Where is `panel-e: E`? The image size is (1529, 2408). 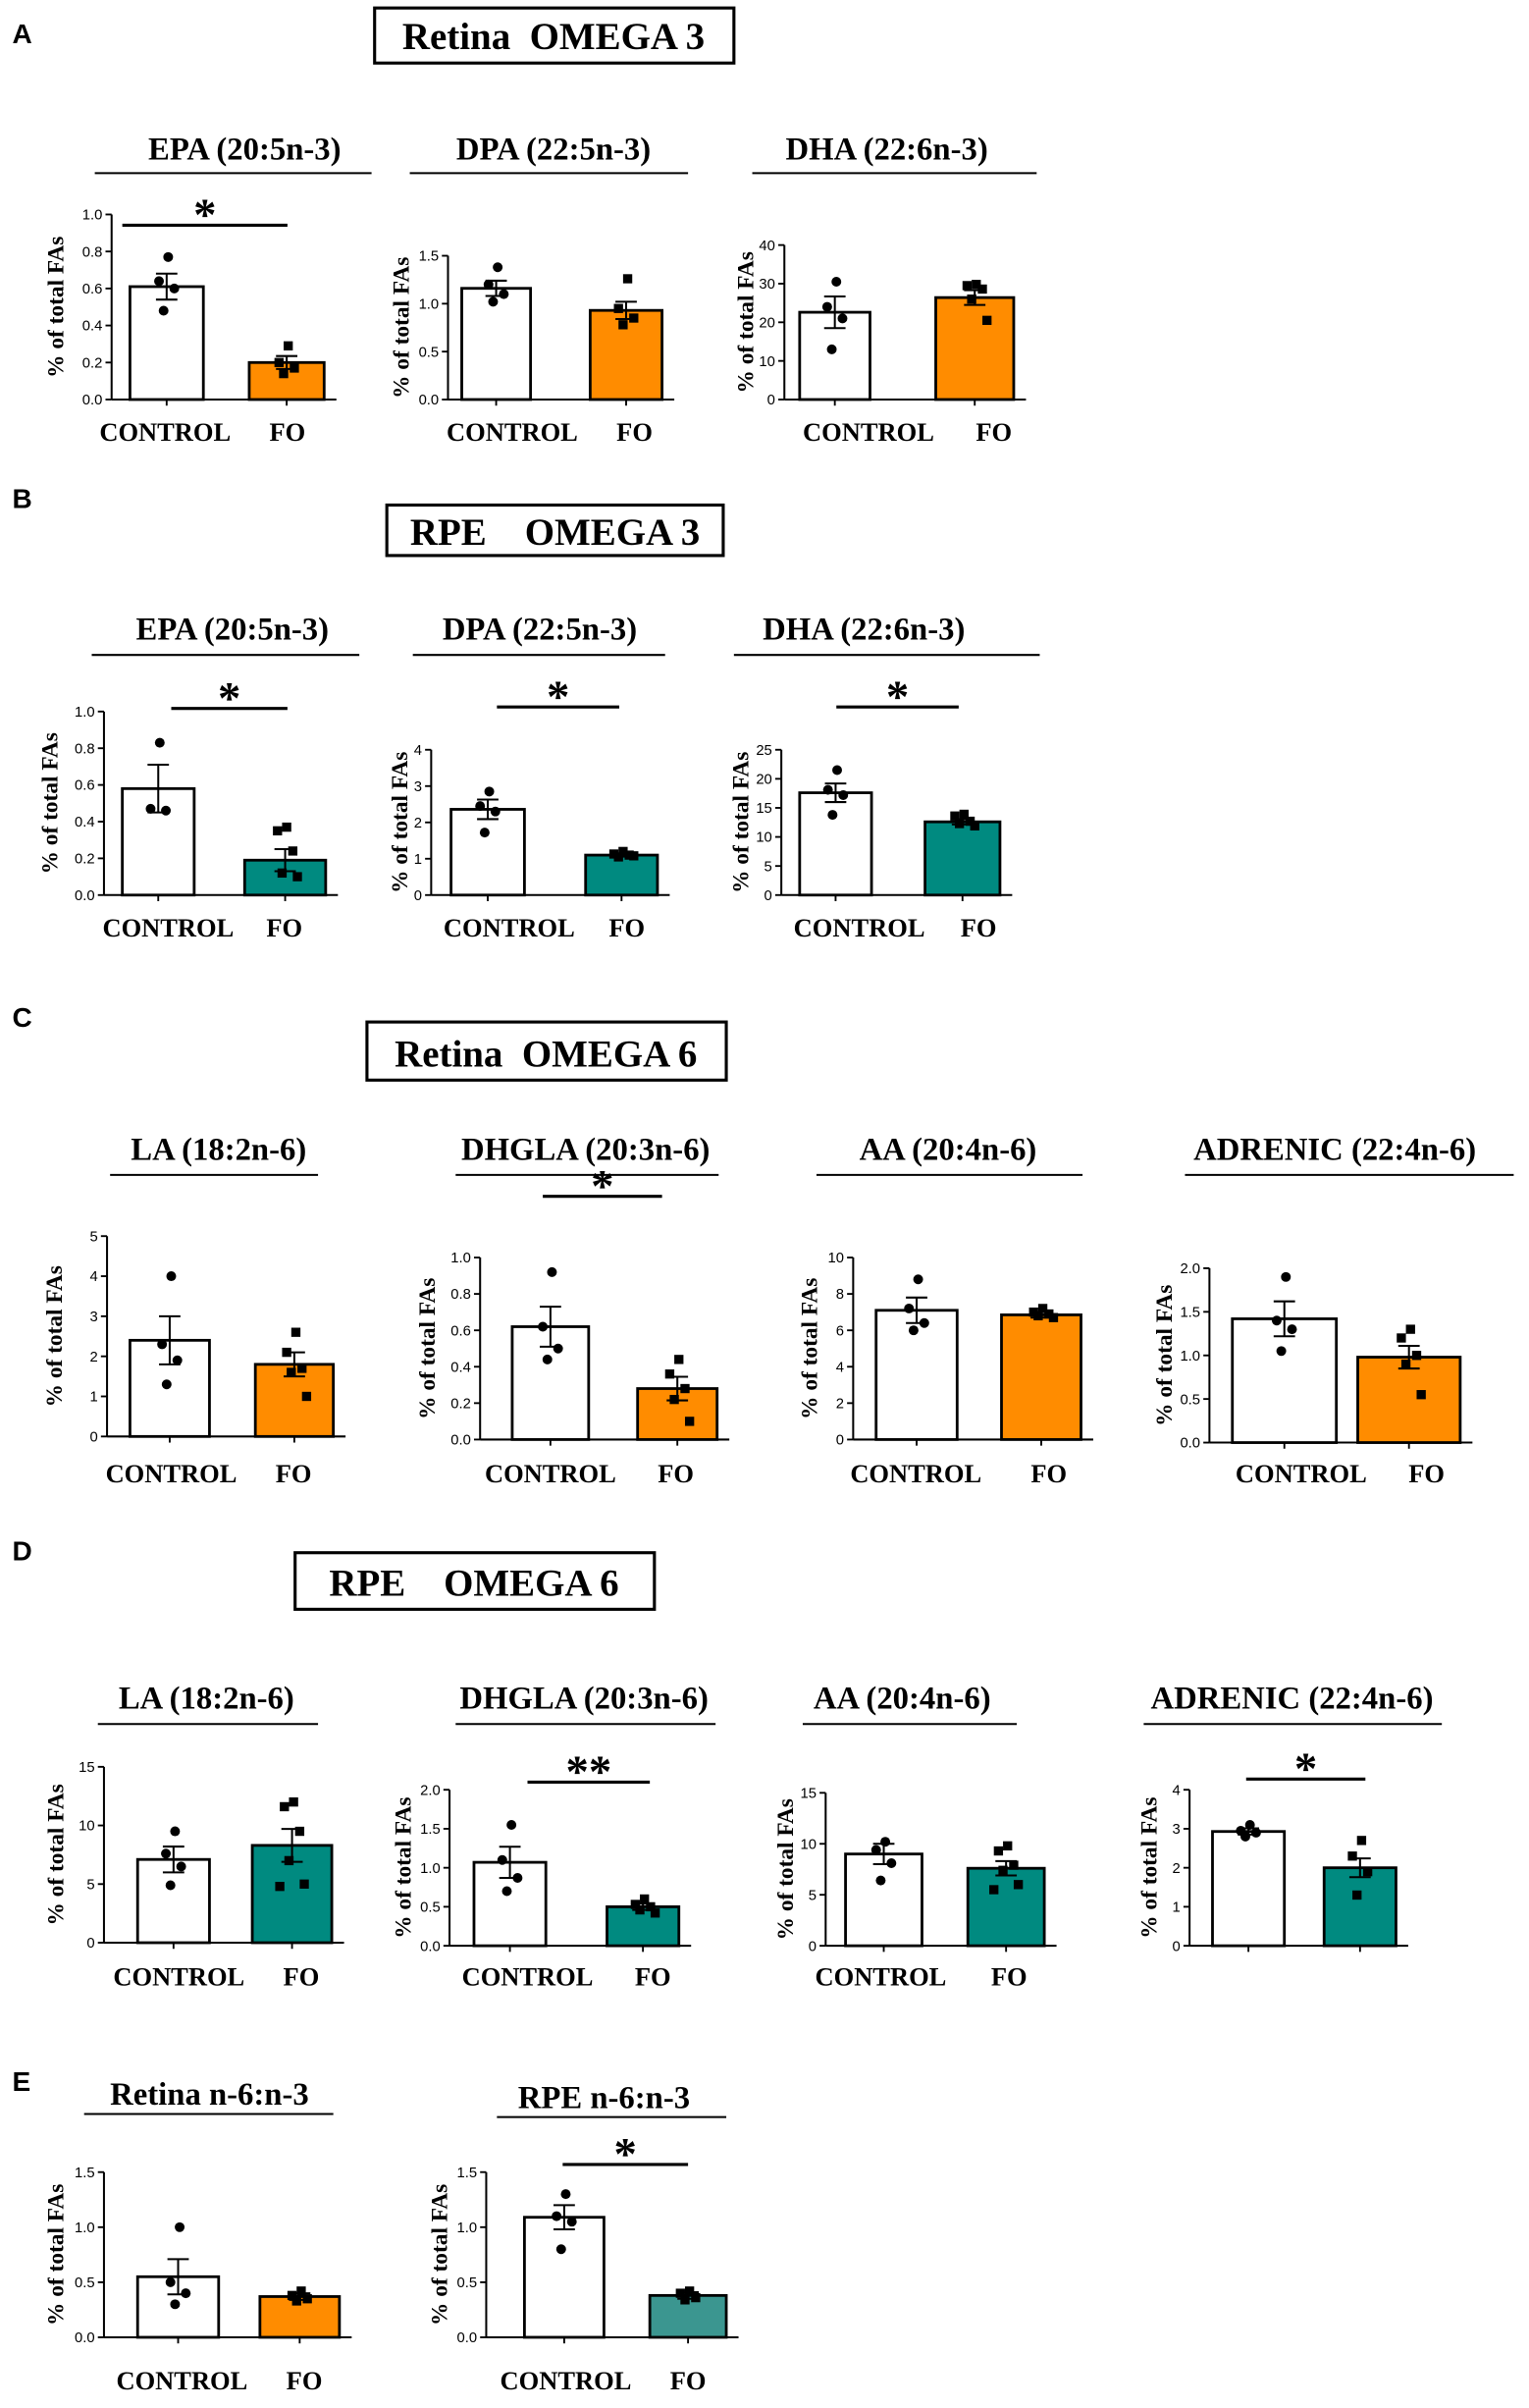
panel-e: E is located at coordinates (21, 2081).